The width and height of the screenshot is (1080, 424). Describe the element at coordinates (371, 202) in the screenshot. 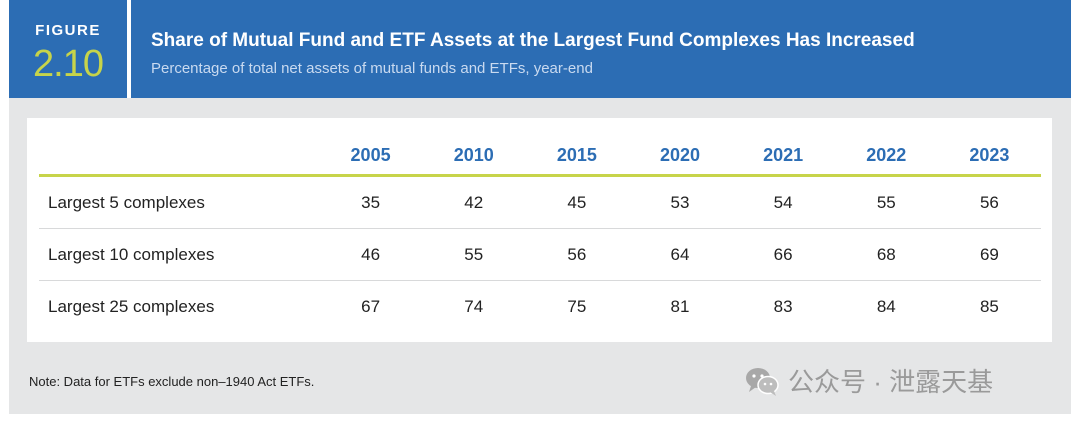

I see `table-cell: 35` at that location.